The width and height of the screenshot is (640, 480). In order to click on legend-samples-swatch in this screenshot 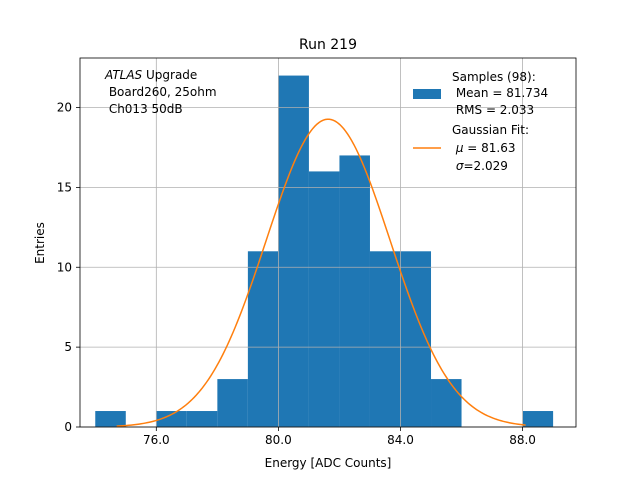, I will do `click(427, 94)`.